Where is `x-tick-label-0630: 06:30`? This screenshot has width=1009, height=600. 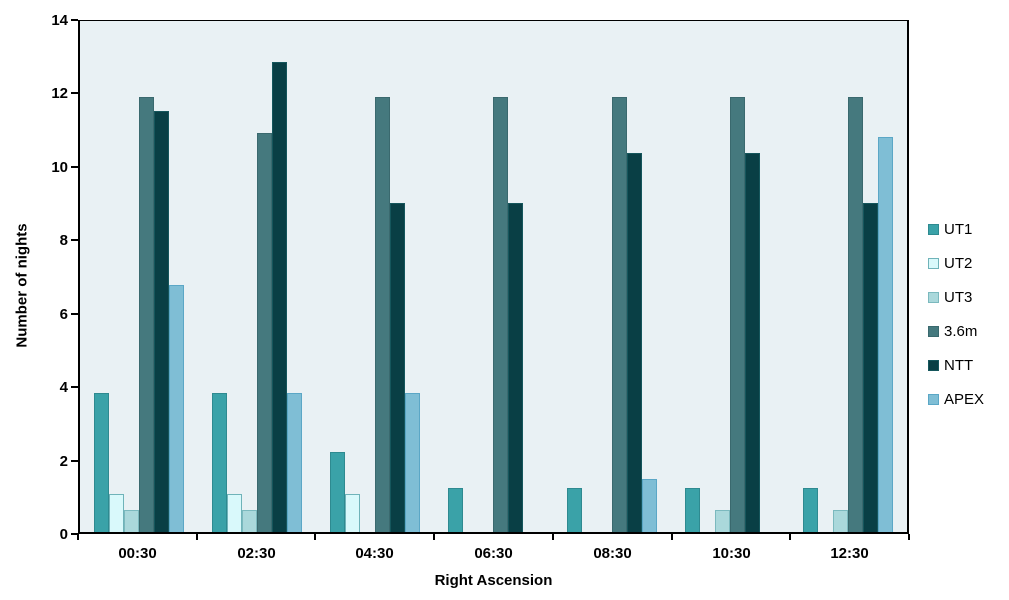 x-tick-label-0630: 06:30 is located at coordinates (493, 553).